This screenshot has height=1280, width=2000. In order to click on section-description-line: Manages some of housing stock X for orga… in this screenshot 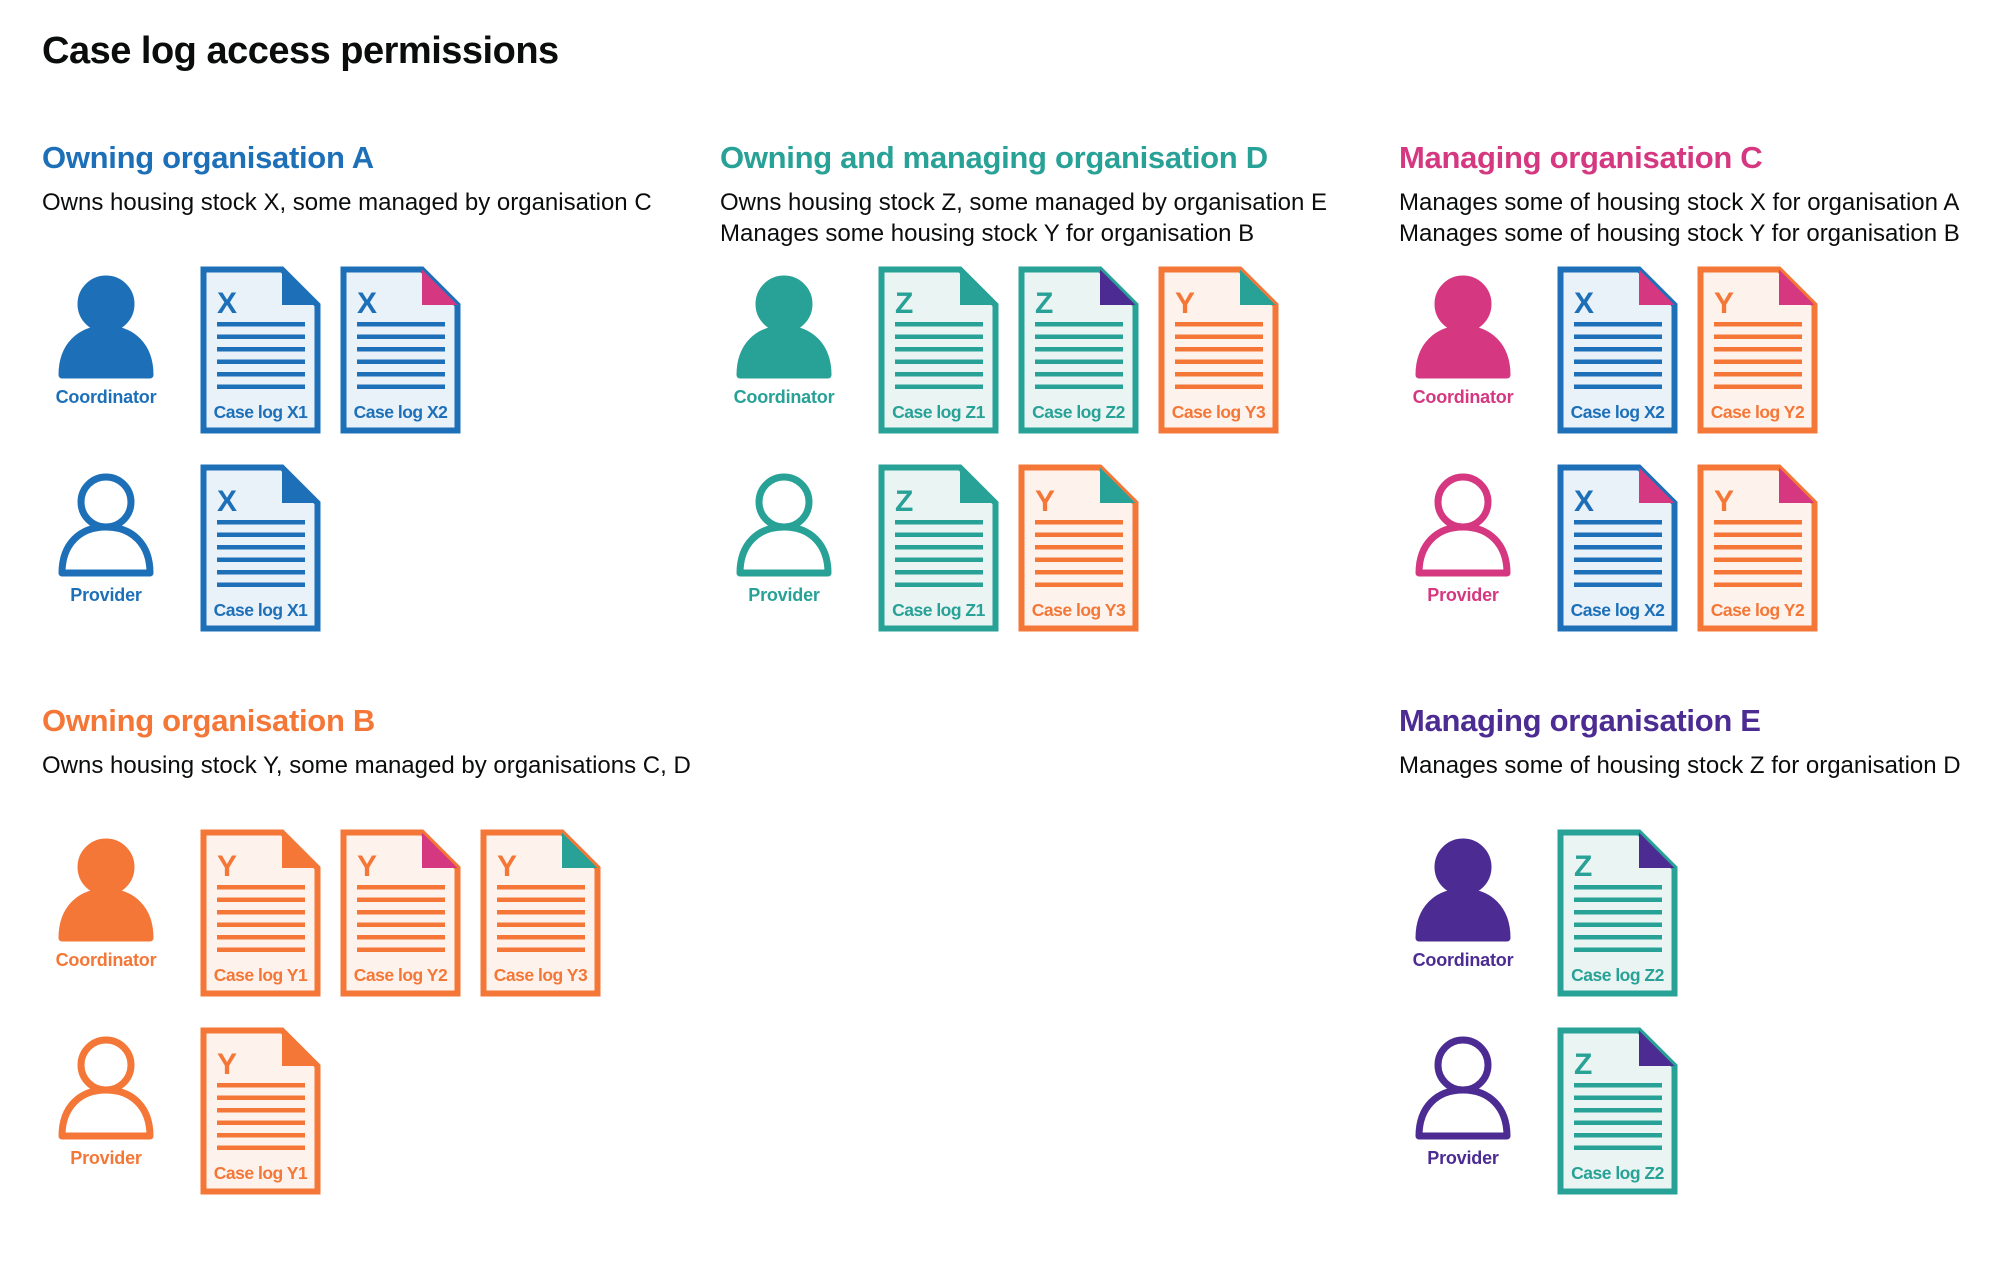, I will do `click(1679, 202)`.